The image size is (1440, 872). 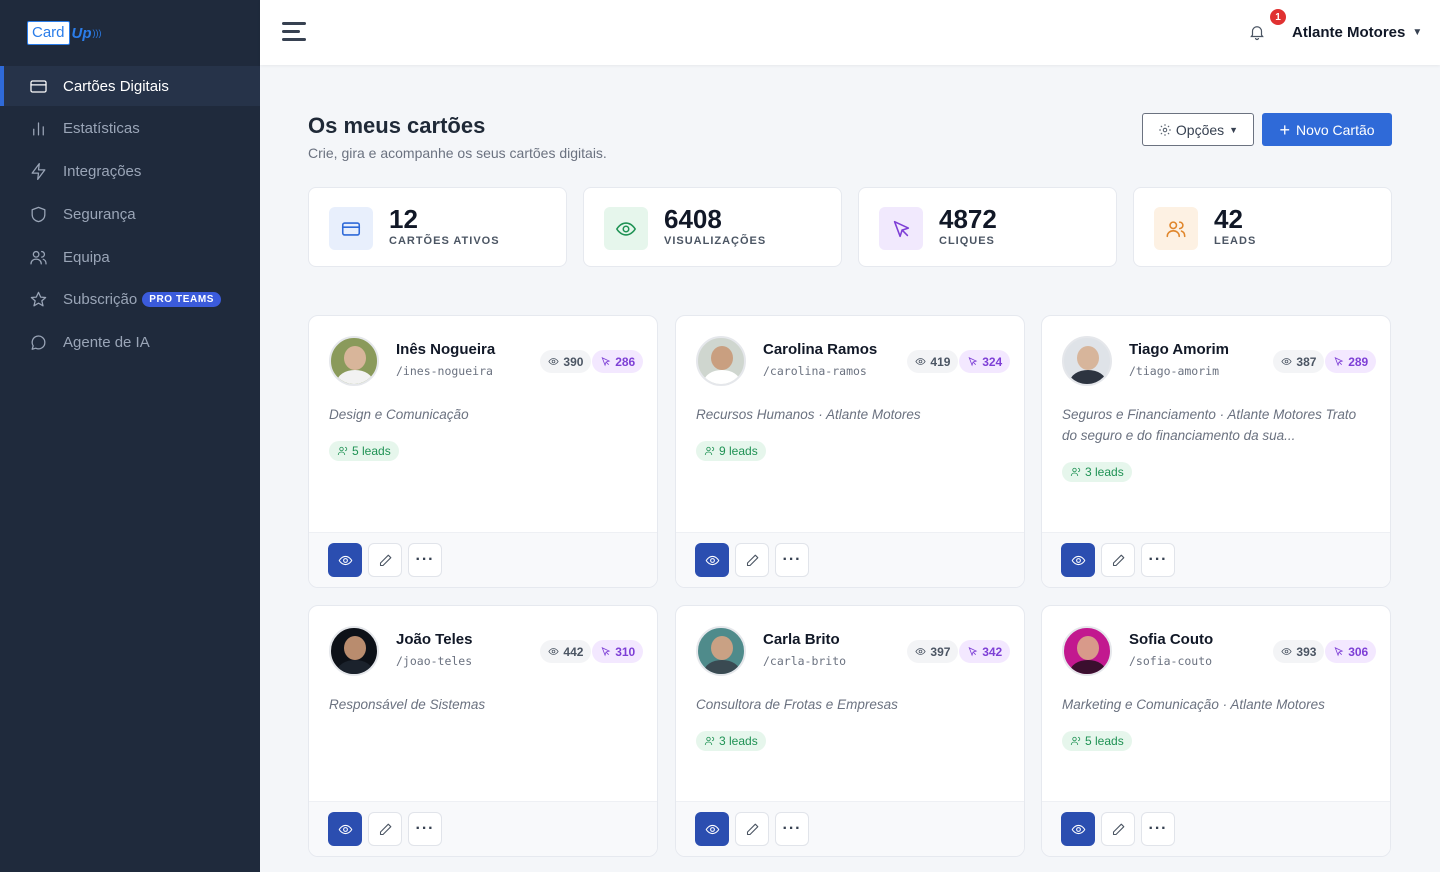 I want to click on clicks-count: 289, so click(x=1358, y=361).